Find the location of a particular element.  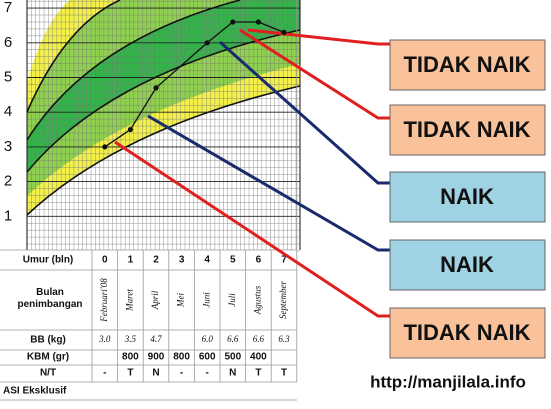

month-name: September is located at coordinates (283, 300).